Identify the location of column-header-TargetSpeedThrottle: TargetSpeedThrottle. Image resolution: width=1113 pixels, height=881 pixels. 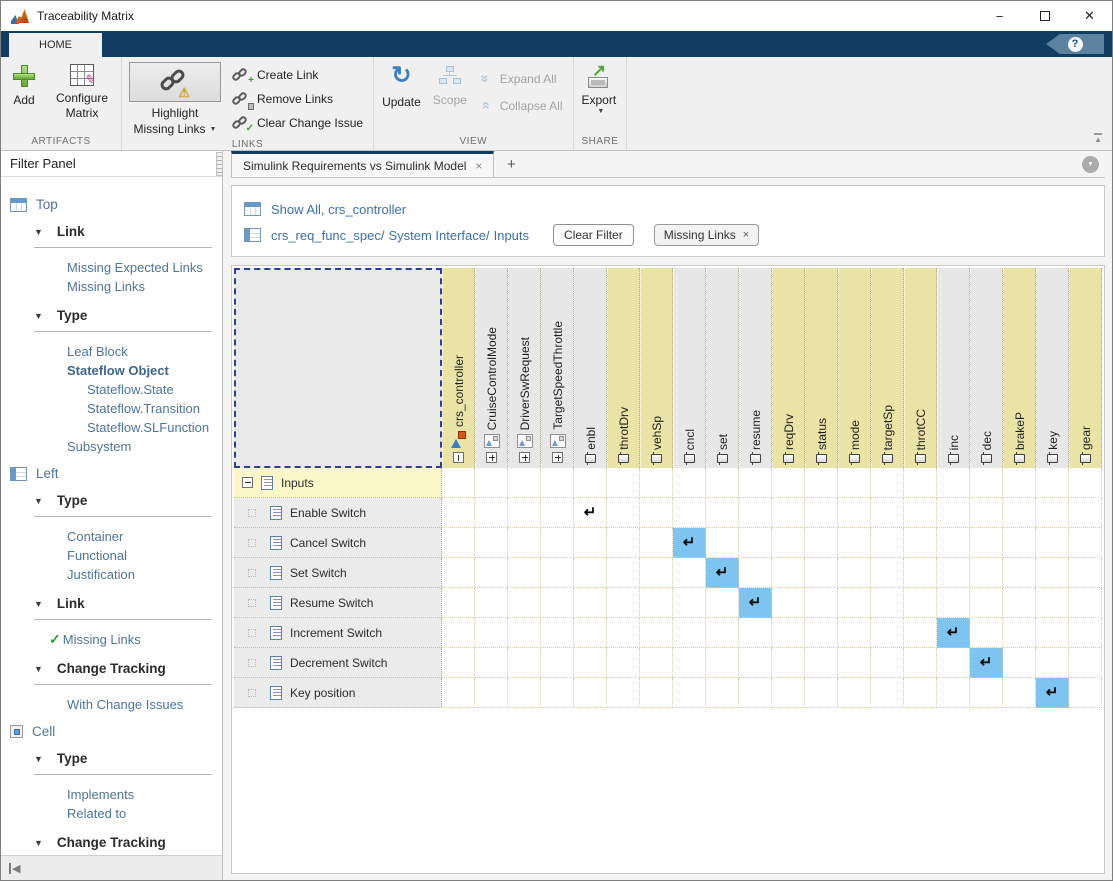
(557, 368).